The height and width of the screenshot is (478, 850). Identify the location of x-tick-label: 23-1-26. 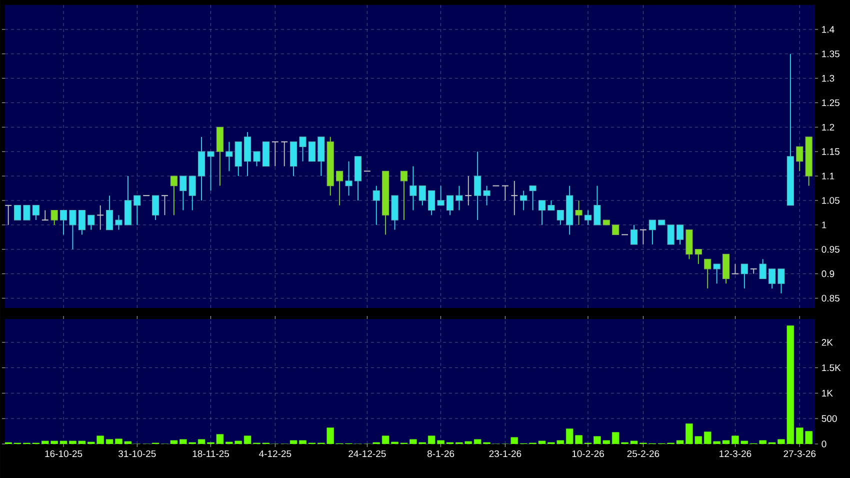
(505, 454).